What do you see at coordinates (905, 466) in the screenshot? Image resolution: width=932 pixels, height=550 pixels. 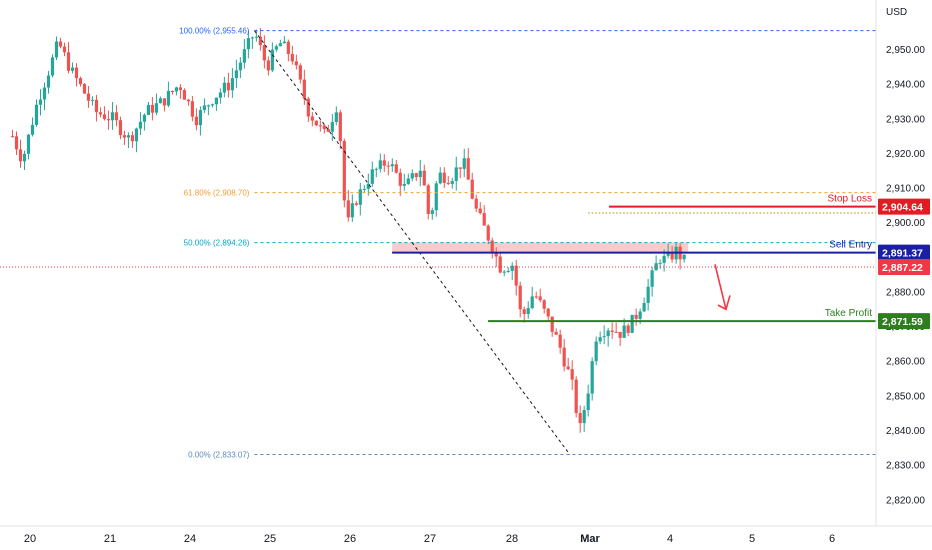 I see `y-tick-label: 2,830.00` at bounding box center [905, 466].